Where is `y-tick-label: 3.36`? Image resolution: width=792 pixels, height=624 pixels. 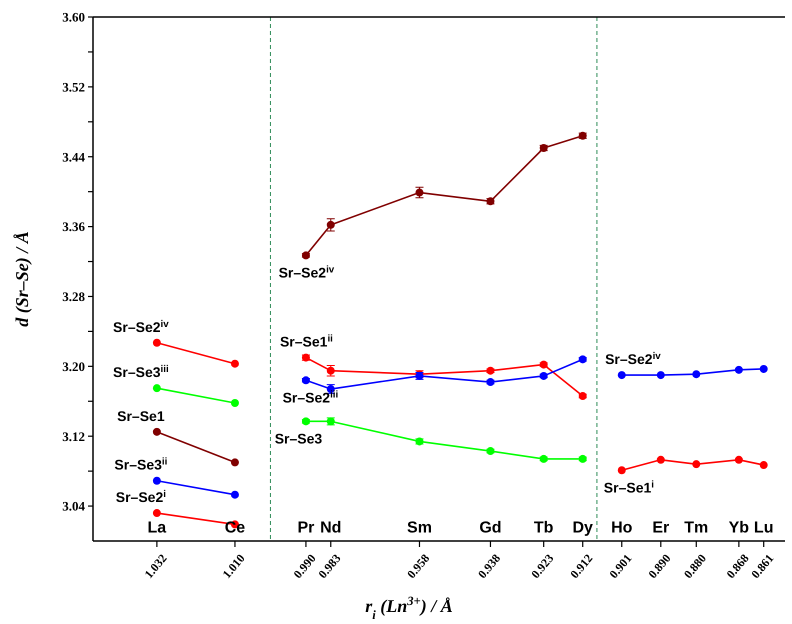
y-tick-label: 3.36 is located at coordinates (74, 226).